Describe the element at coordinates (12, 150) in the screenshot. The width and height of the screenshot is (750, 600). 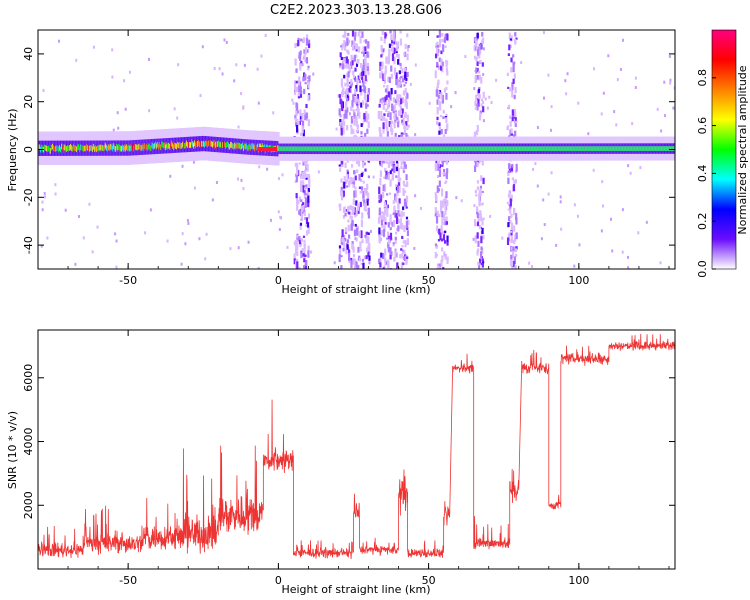
I see `spectrogram-y-axis-label: Frequency (Hz)` at that location.